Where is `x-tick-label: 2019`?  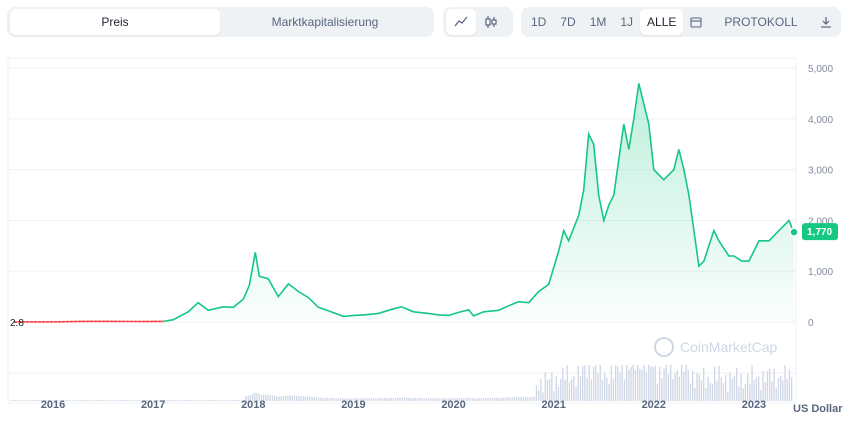 x-tick-label: 2019 is located at coordinates (353, 405).